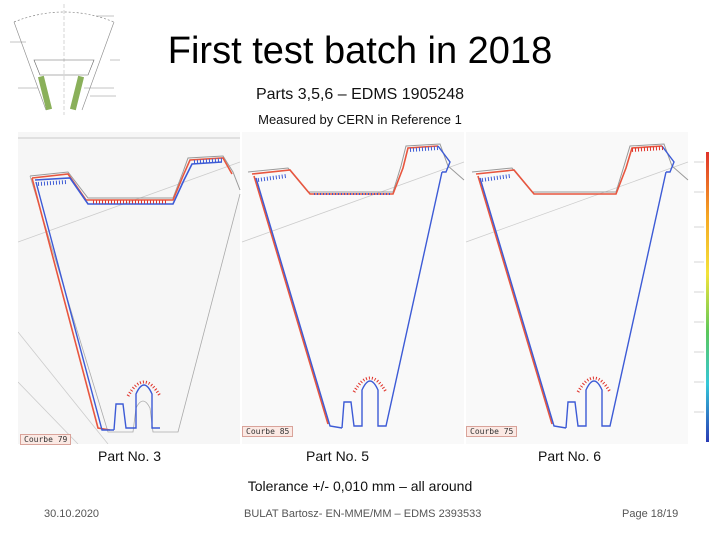 The image size is (720, 540). Describe the element at coordinates (268, 431) in the screenshot. I see `courbe-tag-part-5: Courbe 85` at that location.